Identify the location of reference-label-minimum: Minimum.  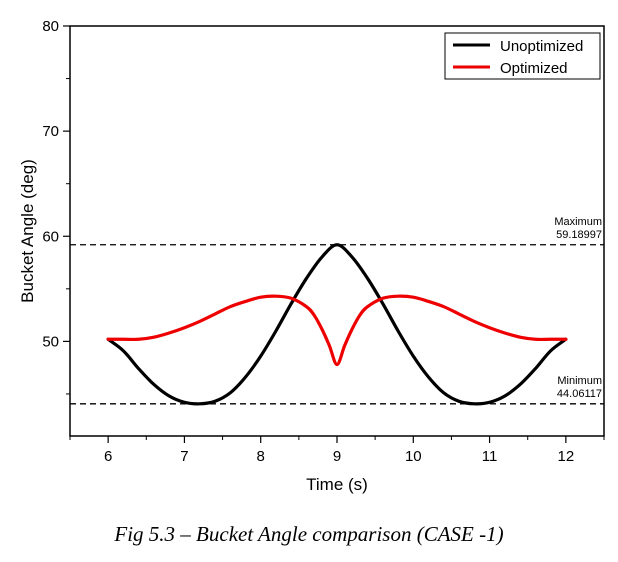
(579, 381).